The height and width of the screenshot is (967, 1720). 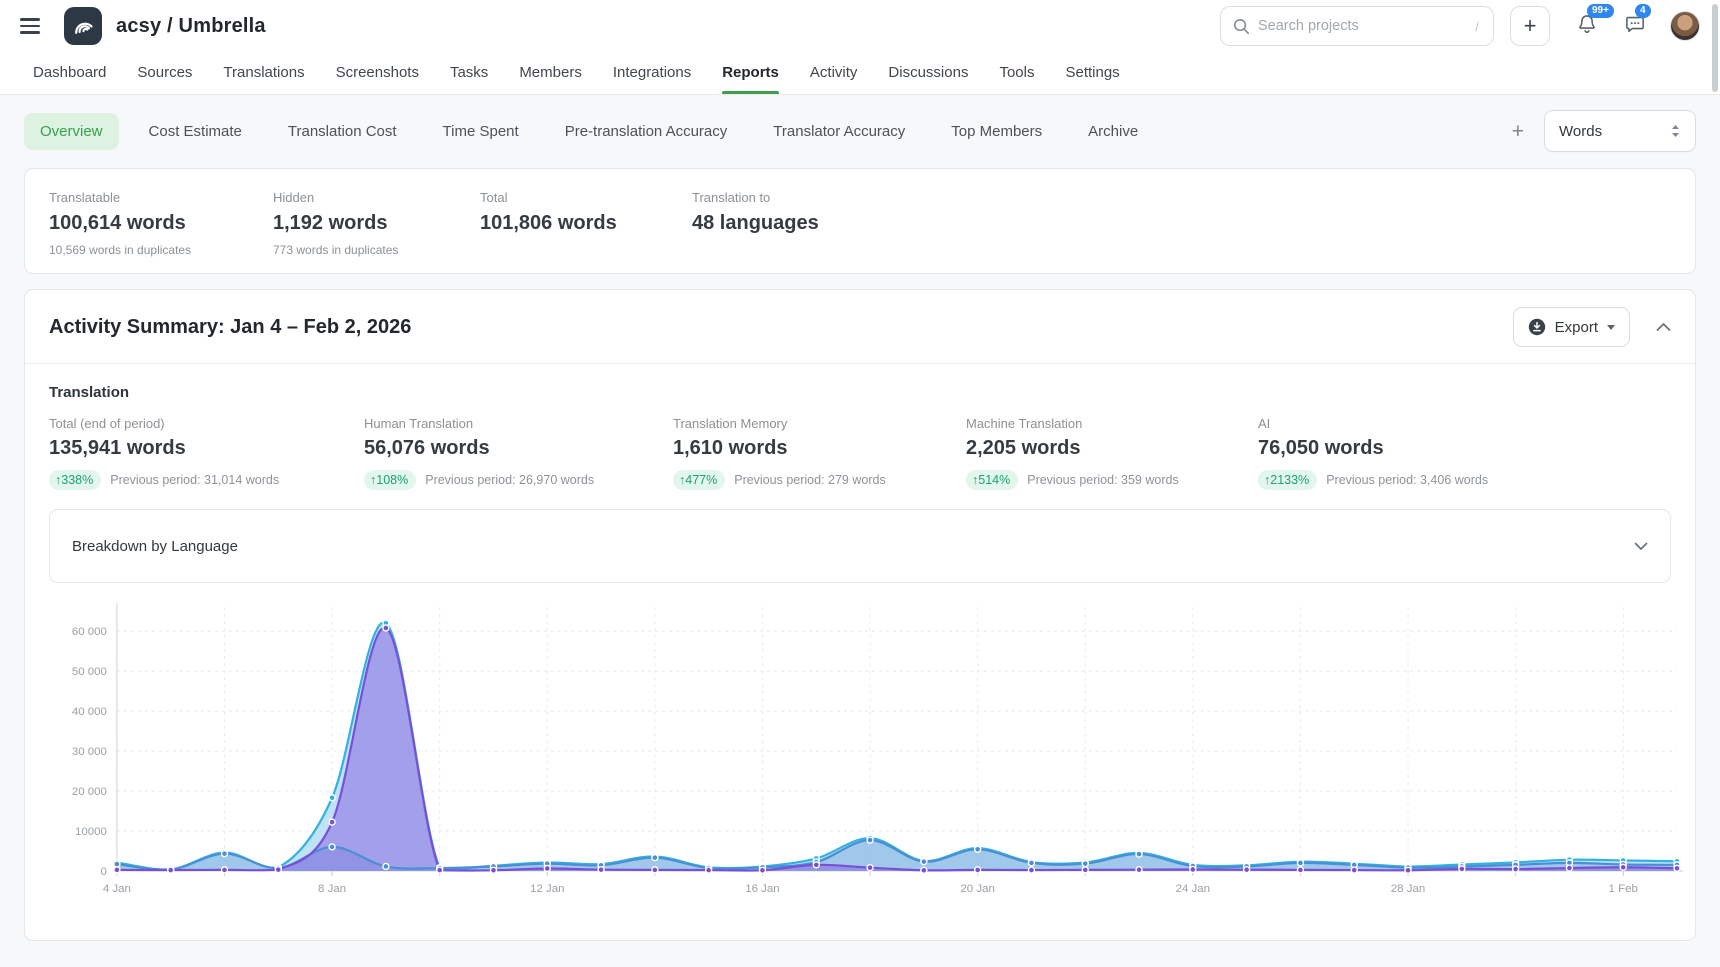 What do you see at coordinates (264, 72) in the screenshot?
I see `nav-item-translations: Translations` at bounding box center [264, 72].